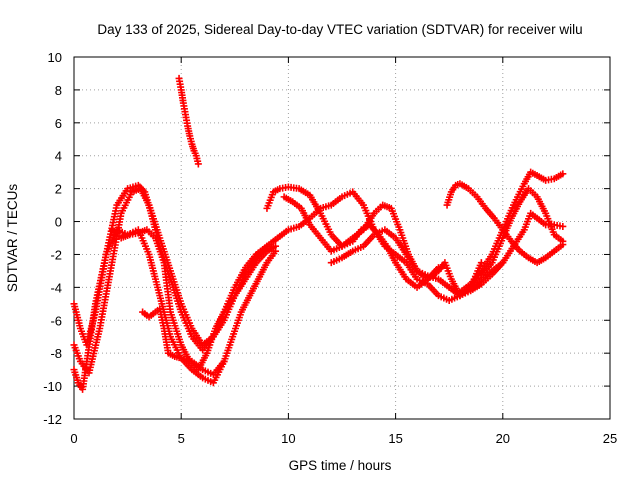 The height and width of the screenshot is (480, 640). Describe the element at coordinates (288, 438) in the screenshot. I see `x-tick-label: 10` at that location.